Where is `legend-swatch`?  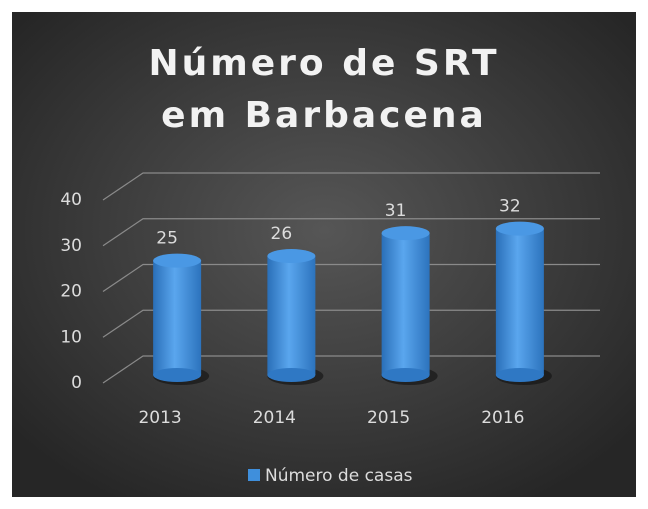 legend-swatch is located at coordinates (254, 475).